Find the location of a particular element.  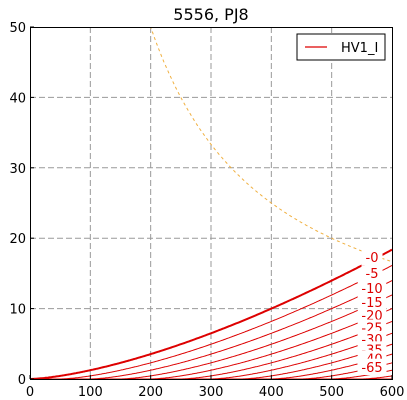

x-tick-label: 600 is located at coordinates (392, 392).